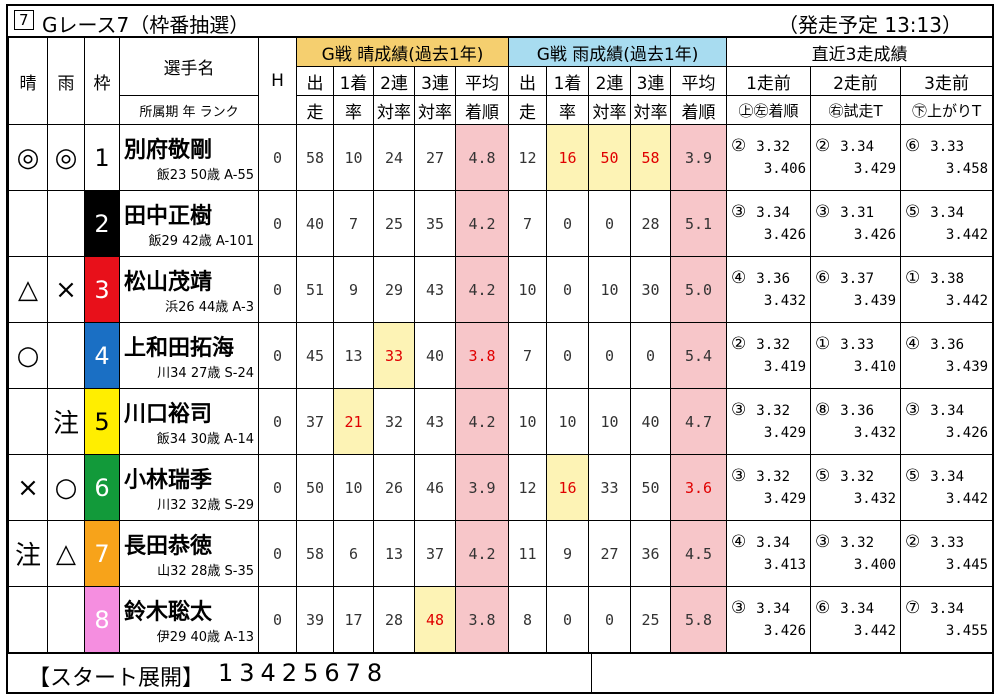  I want to click on recent-result: ② 3.32 3.419, so click(769, 355).